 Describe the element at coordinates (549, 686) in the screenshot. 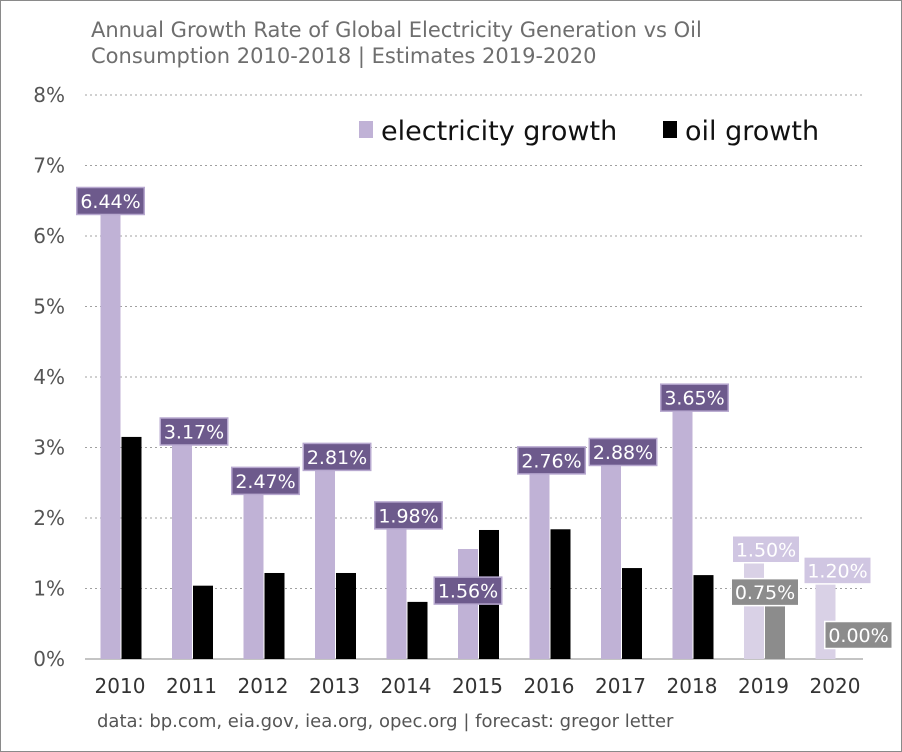

I see `x-tick-label: 2016` at that location.